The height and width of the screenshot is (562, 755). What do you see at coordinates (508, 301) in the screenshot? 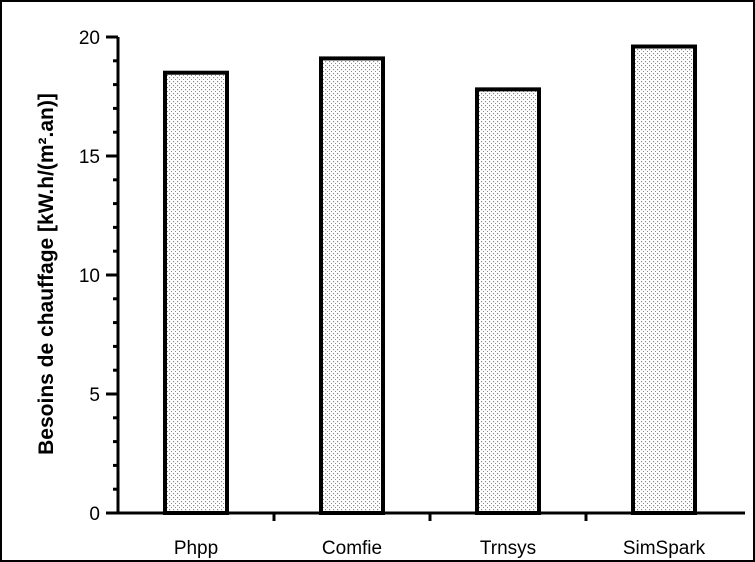
I see `bar-trnsys` at bounding box center [508, 301].